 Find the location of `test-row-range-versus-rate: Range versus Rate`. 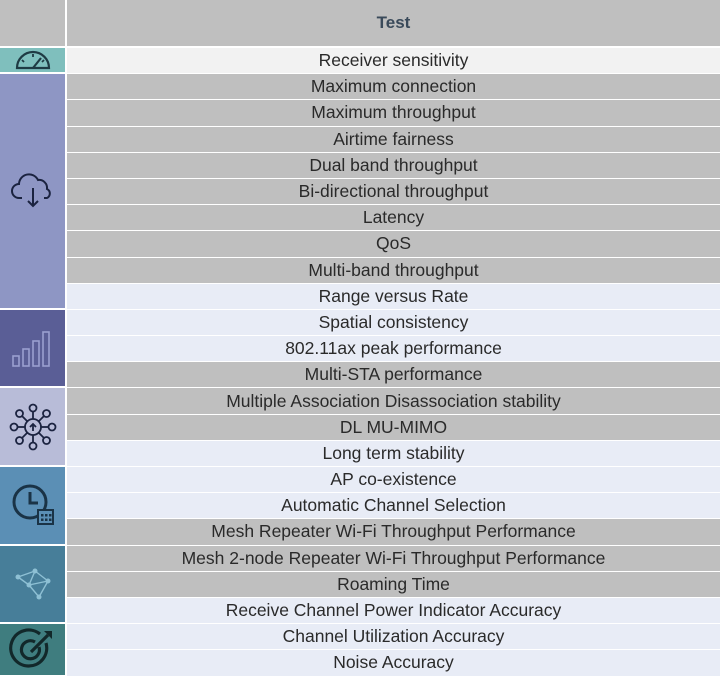

test-row-range-versus-rate: Range versus Rate is located at coordinates (393, 296).